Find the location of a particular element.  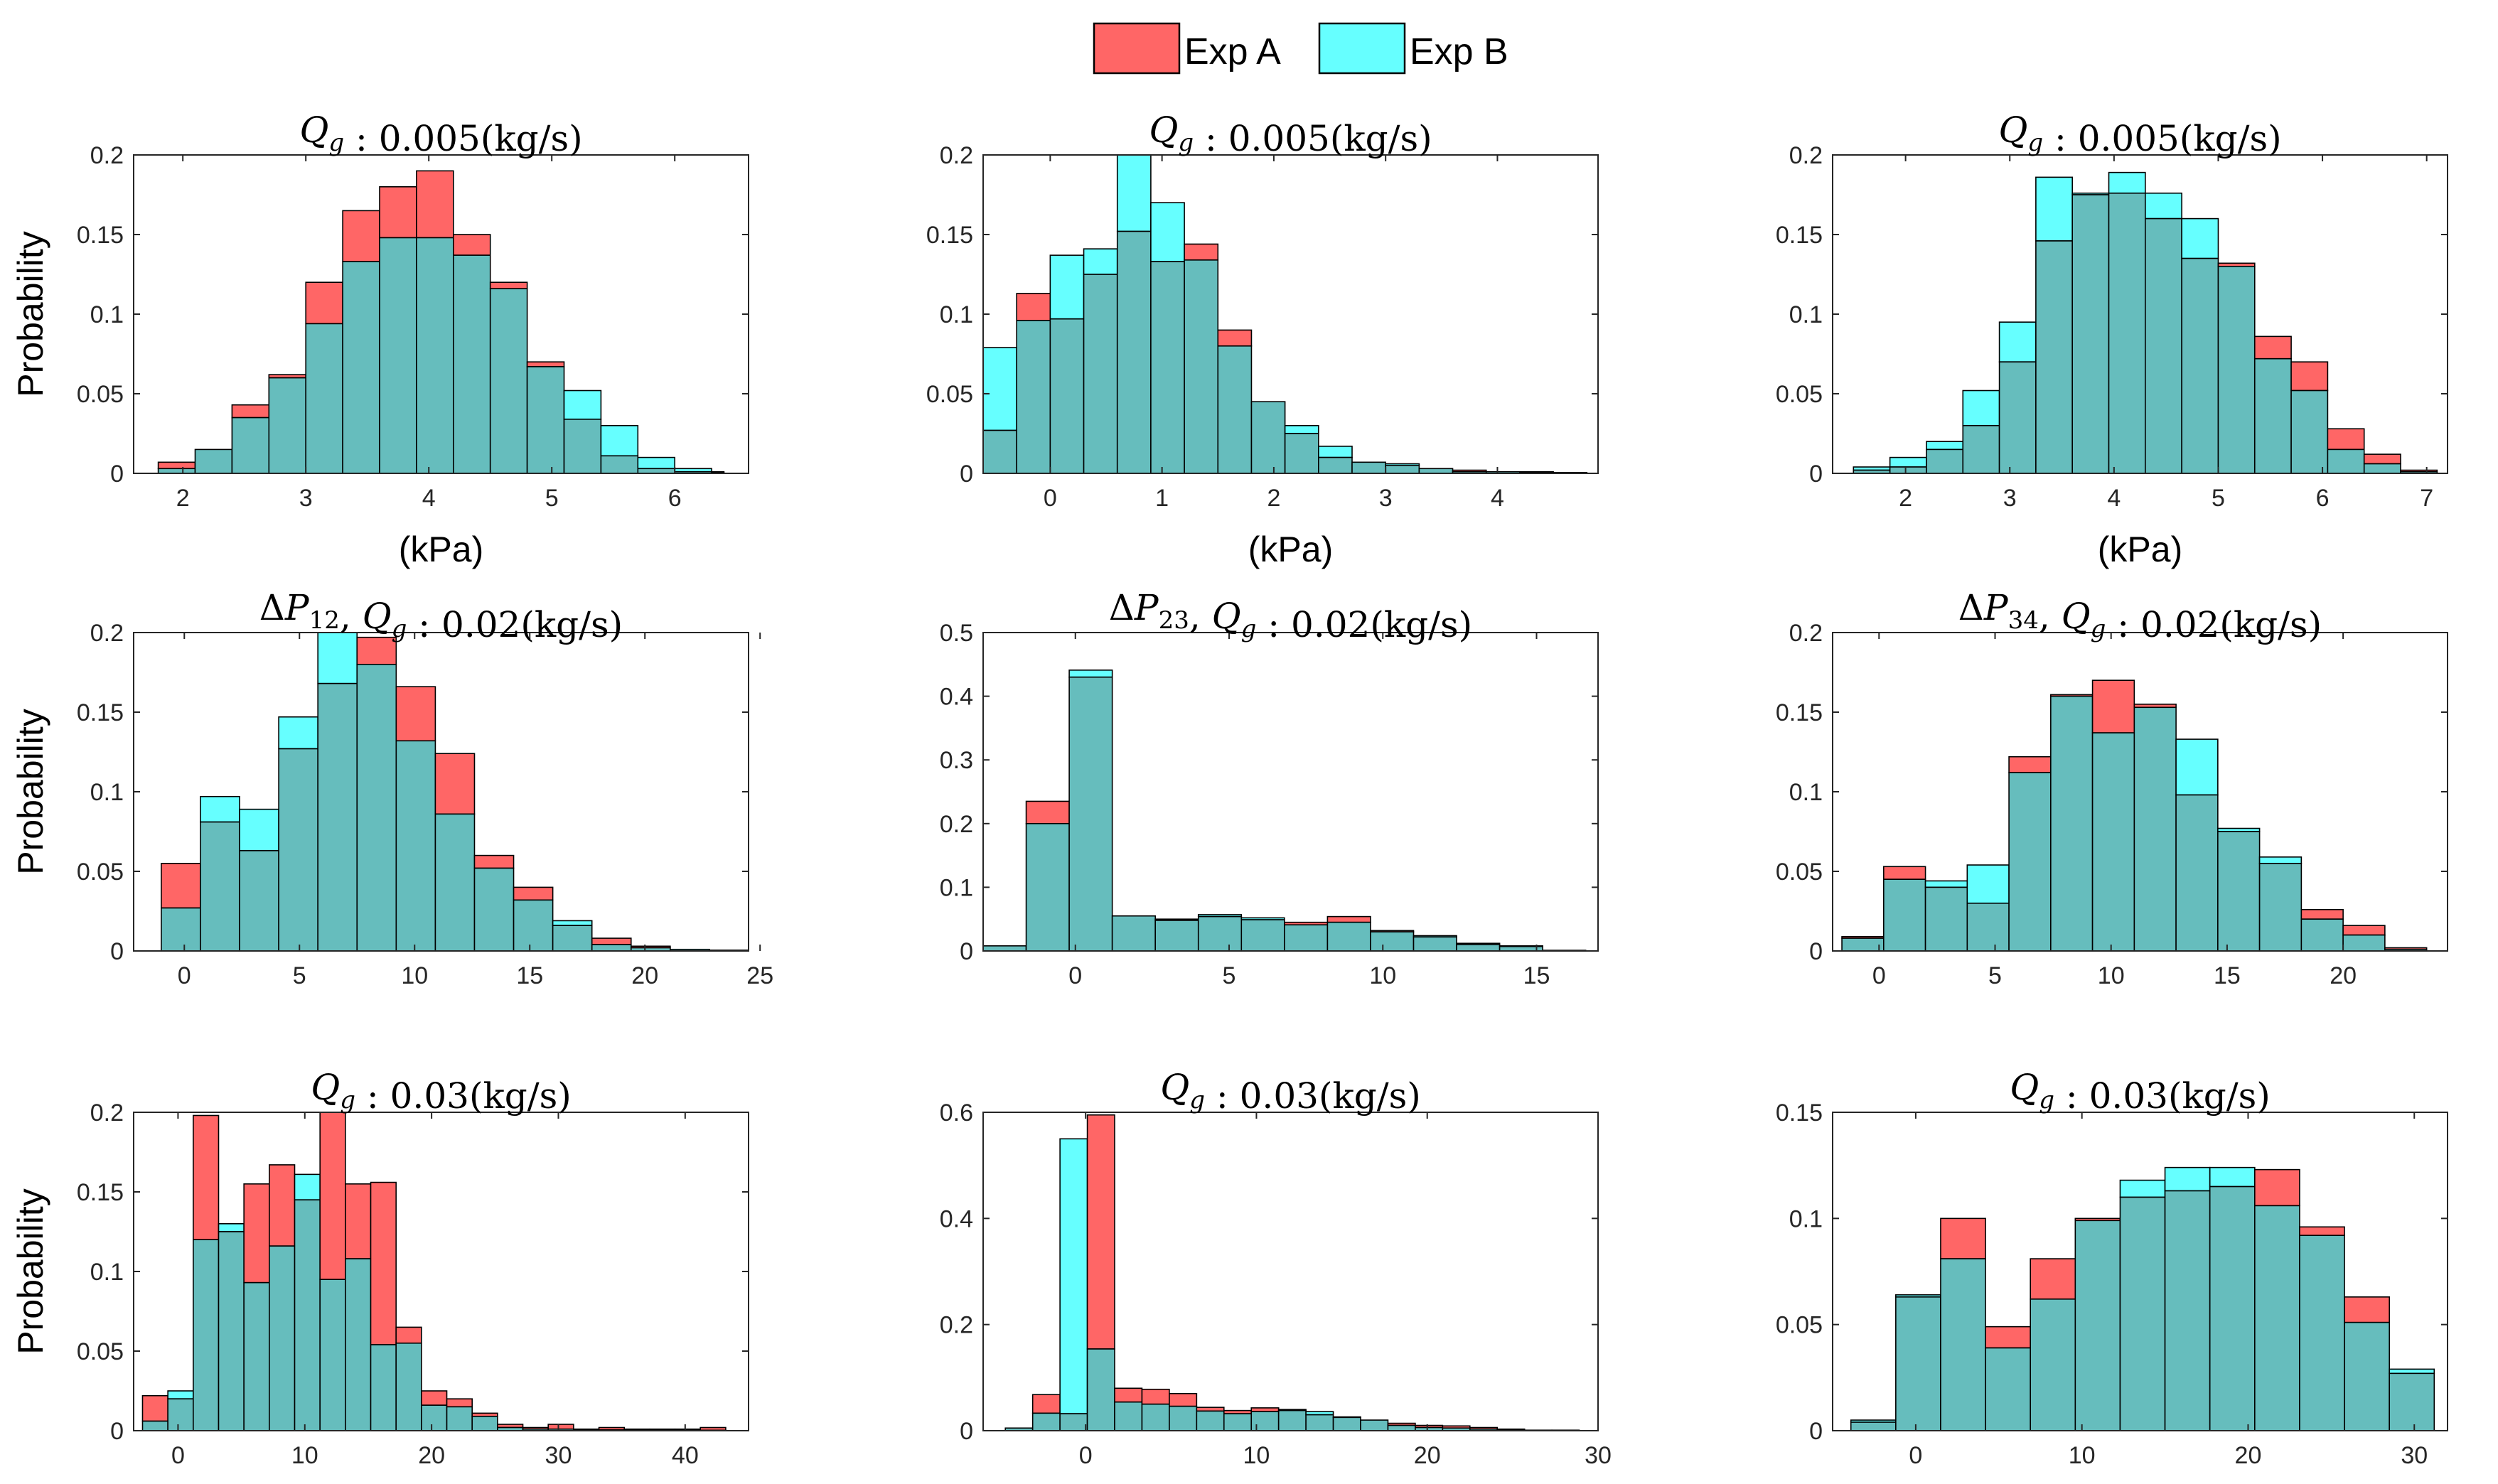

x-tick-label: 5 is located at coordinates (299, 975).